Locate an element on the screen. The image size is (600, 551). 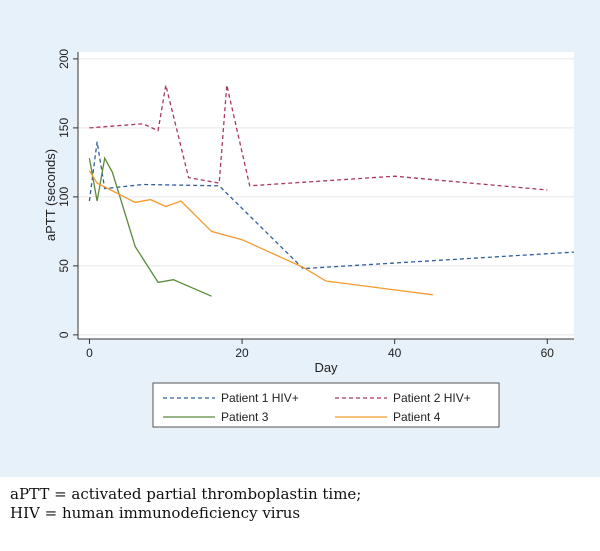
series-line-patient-2-hiv is located at coordinates (318, 137).